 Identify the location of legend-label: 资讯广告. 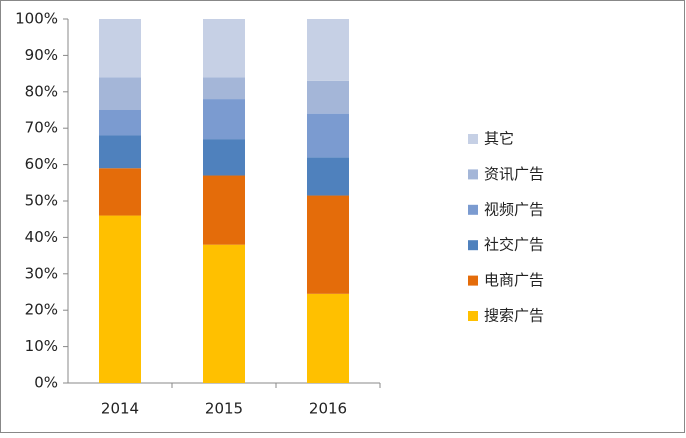
(514, 174).